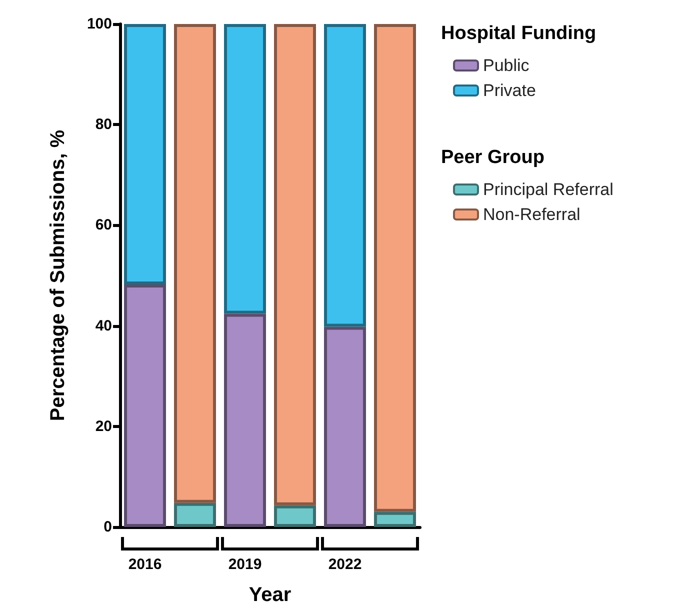 This screenshot has width=681, height=610. What do you see at coordinates (103, 325) in the screenshot?
I see `y-tick-label: 40` at bounding box center [103, 325].